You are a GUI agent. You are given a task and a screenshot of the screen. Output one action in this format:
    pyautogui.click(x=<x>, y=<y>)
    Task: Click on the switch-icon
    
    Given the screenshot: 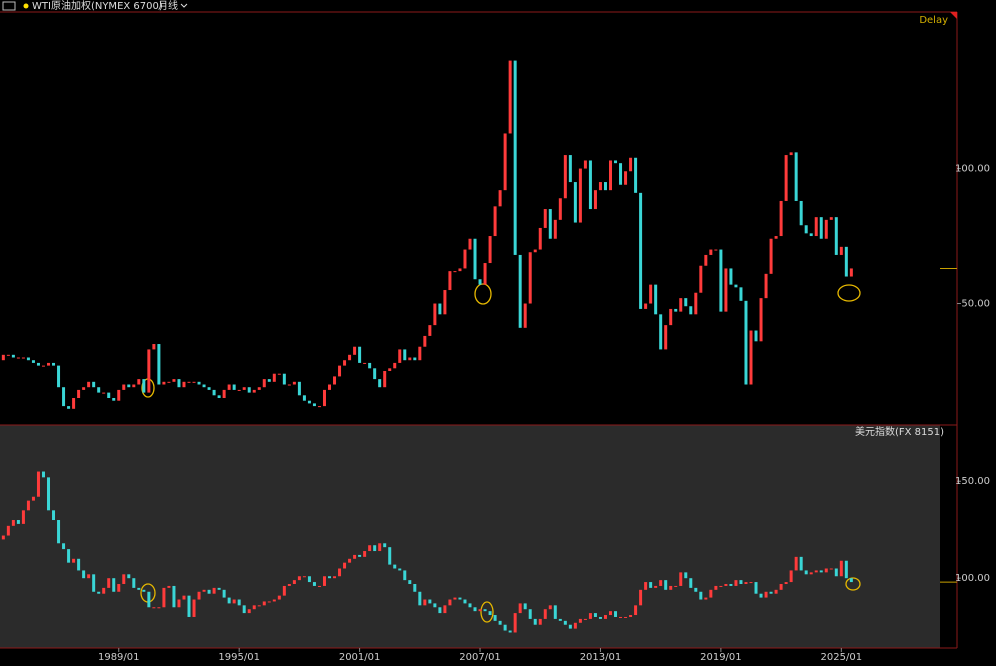 What is the action you would take?
    pyautogui.click(x=9, y=6)
    